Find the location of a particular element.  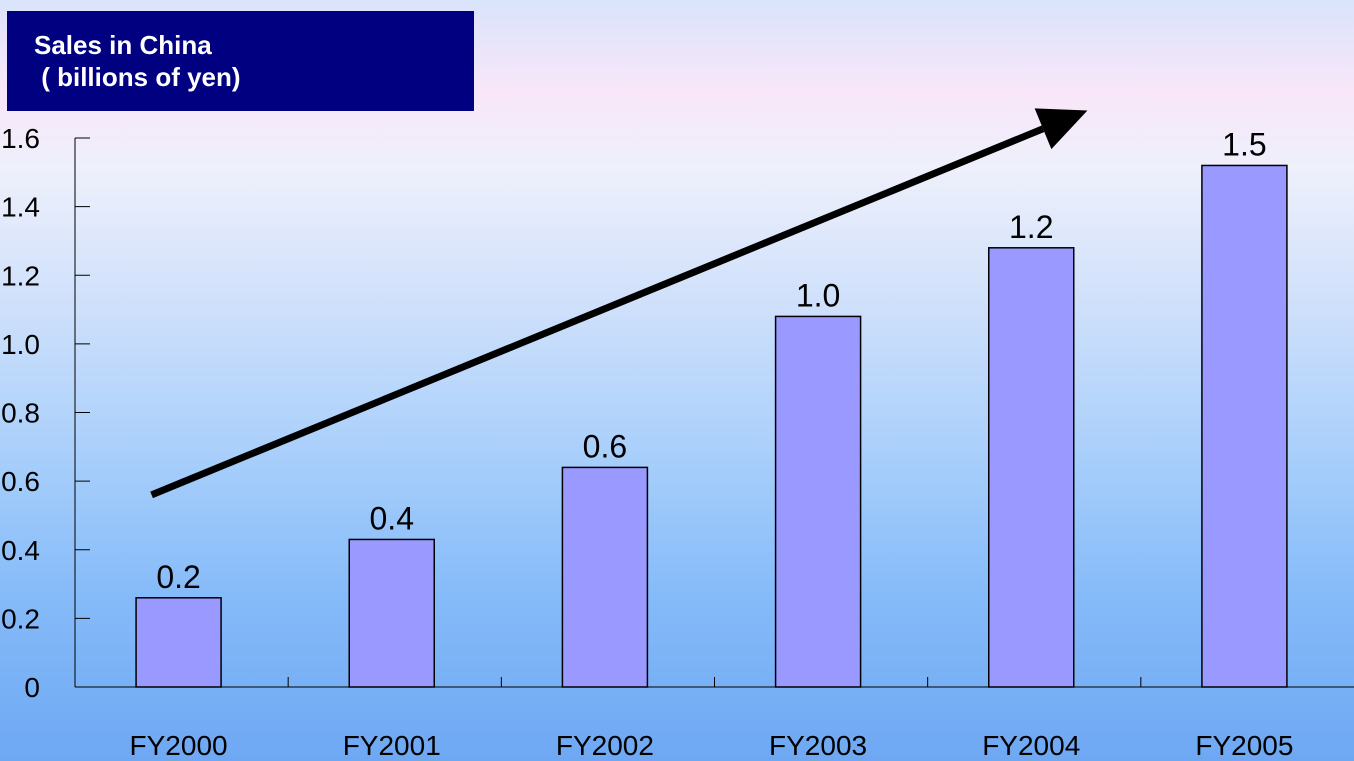

category-label: FY2000 is located at coordinates (179, 745).